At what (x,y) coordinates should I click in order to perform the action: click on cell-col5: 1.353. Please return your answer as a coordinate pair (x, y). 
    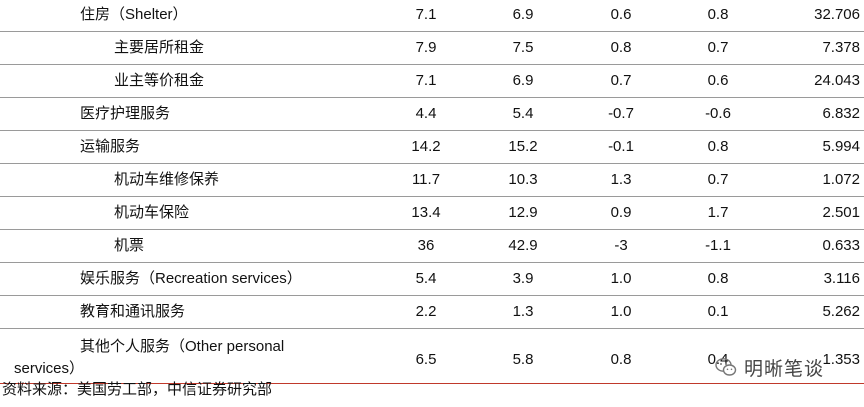
    Looking at the image, I should click on (841, 359).